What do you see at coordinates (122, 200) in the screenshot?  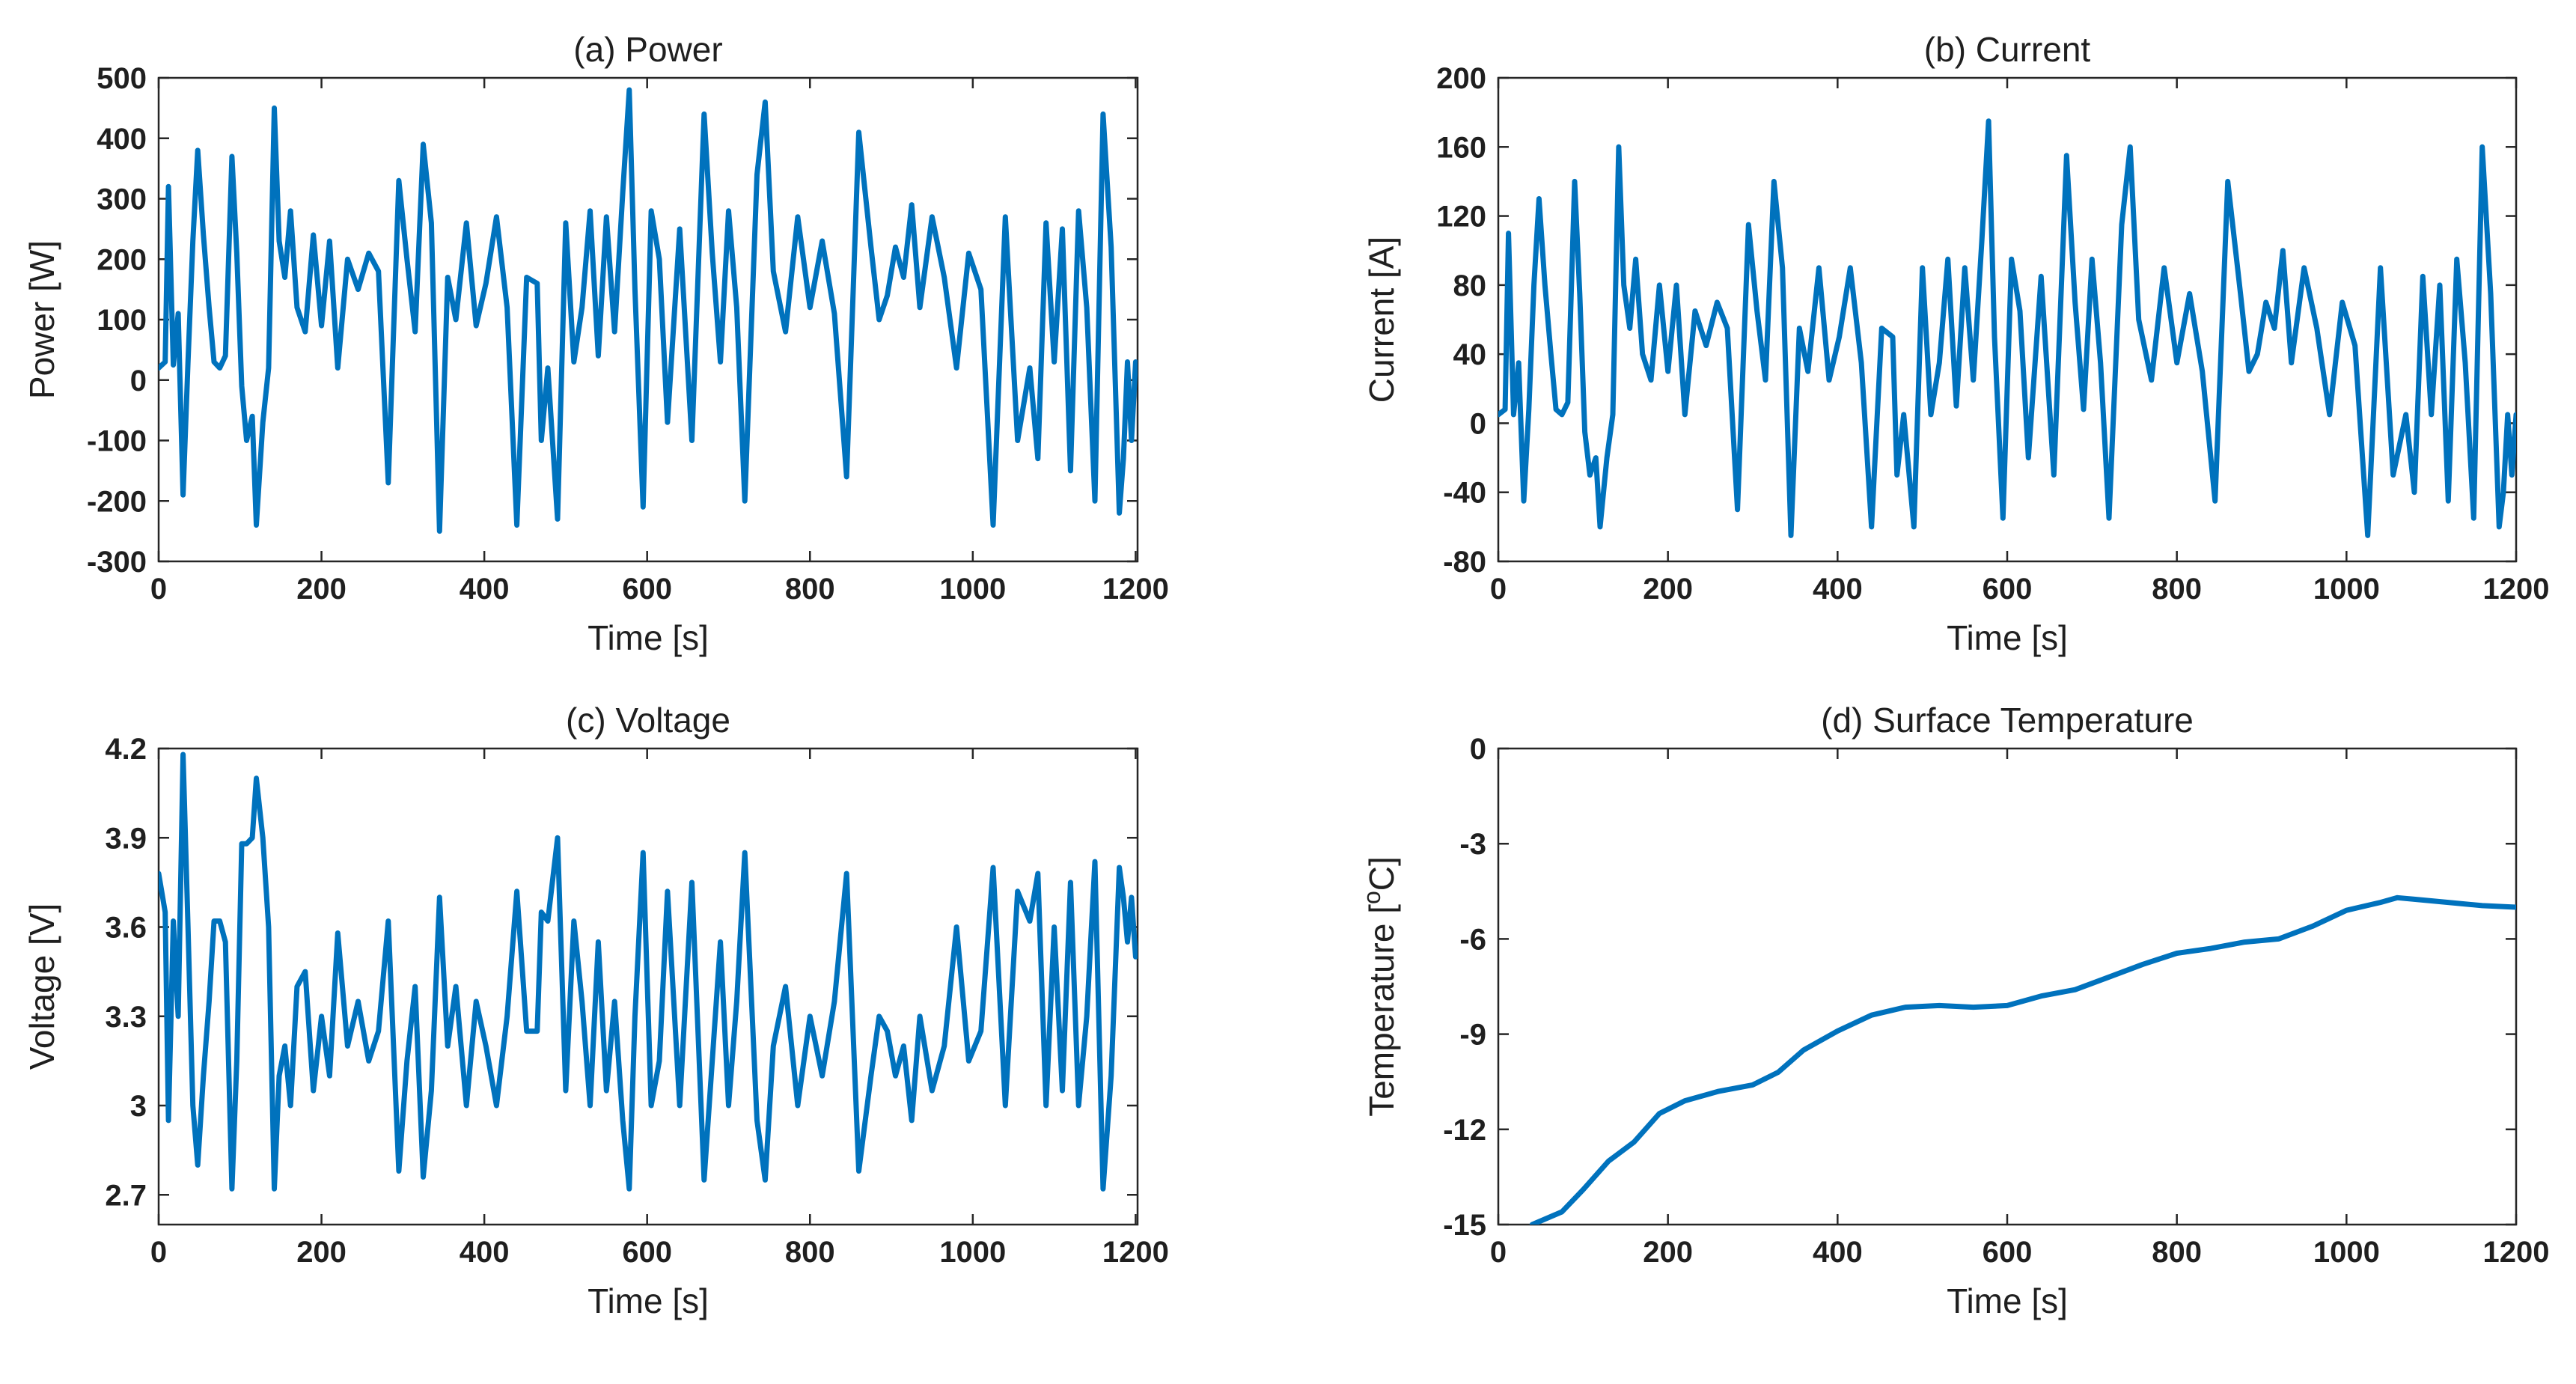 I see `chart-0-ytick-label-300: 300` at bounding box center [122, 200].